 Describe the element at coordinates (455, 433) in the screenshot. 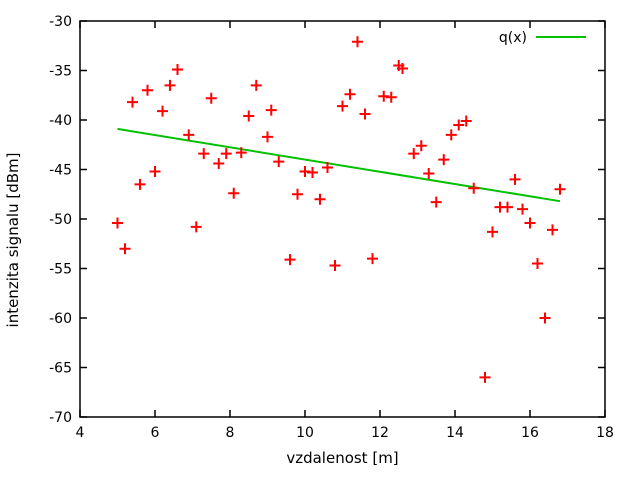

I see `x-tick-label: 14` at that location.